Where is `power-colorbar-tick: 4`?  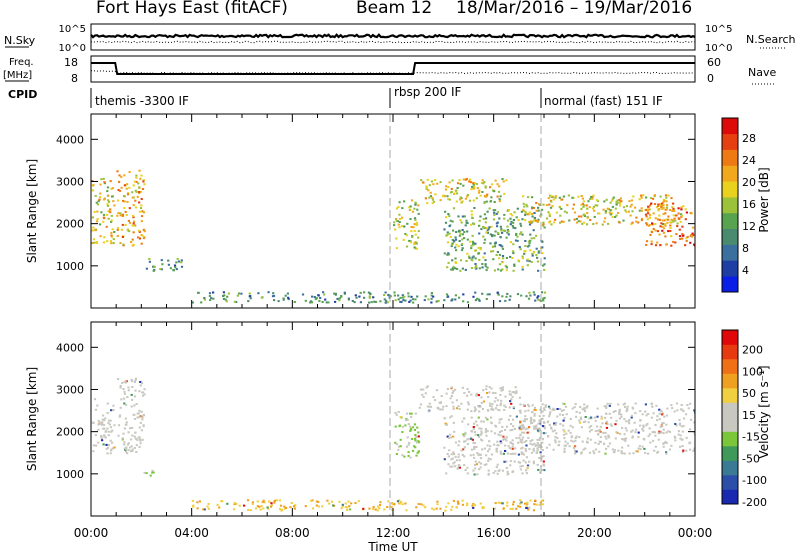
power-colorbar-tick: 4 is located at coordinates (745, 270).